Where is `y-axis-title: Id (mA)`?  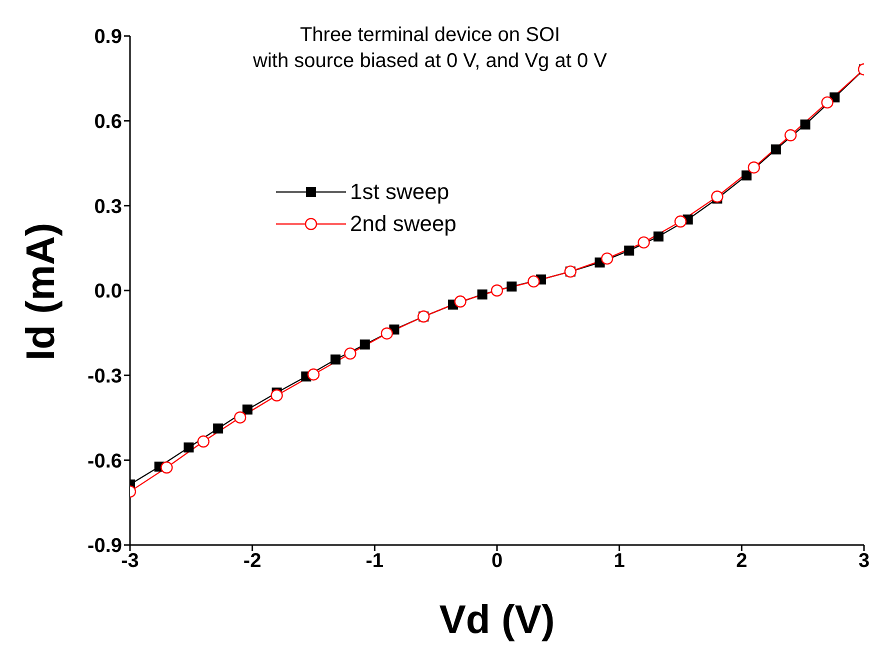 y-axis-title: Id (mA) is located at coordinates (41, 291).